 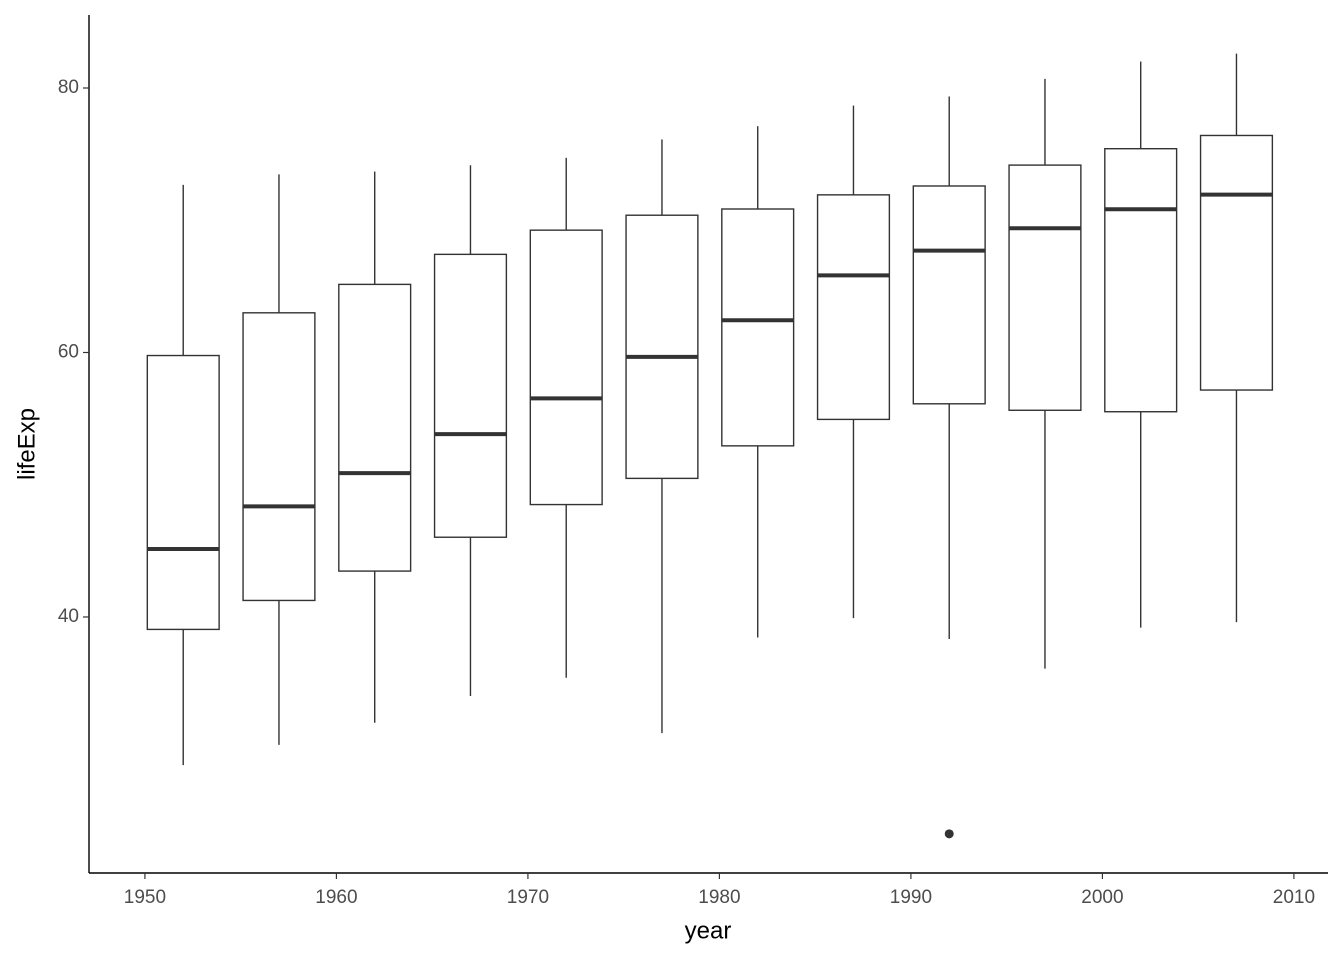 What do you see at coordinates (528, 897) in the screenshot?
I see `x-tick-label: 1970` at bounding box center [528, 897].